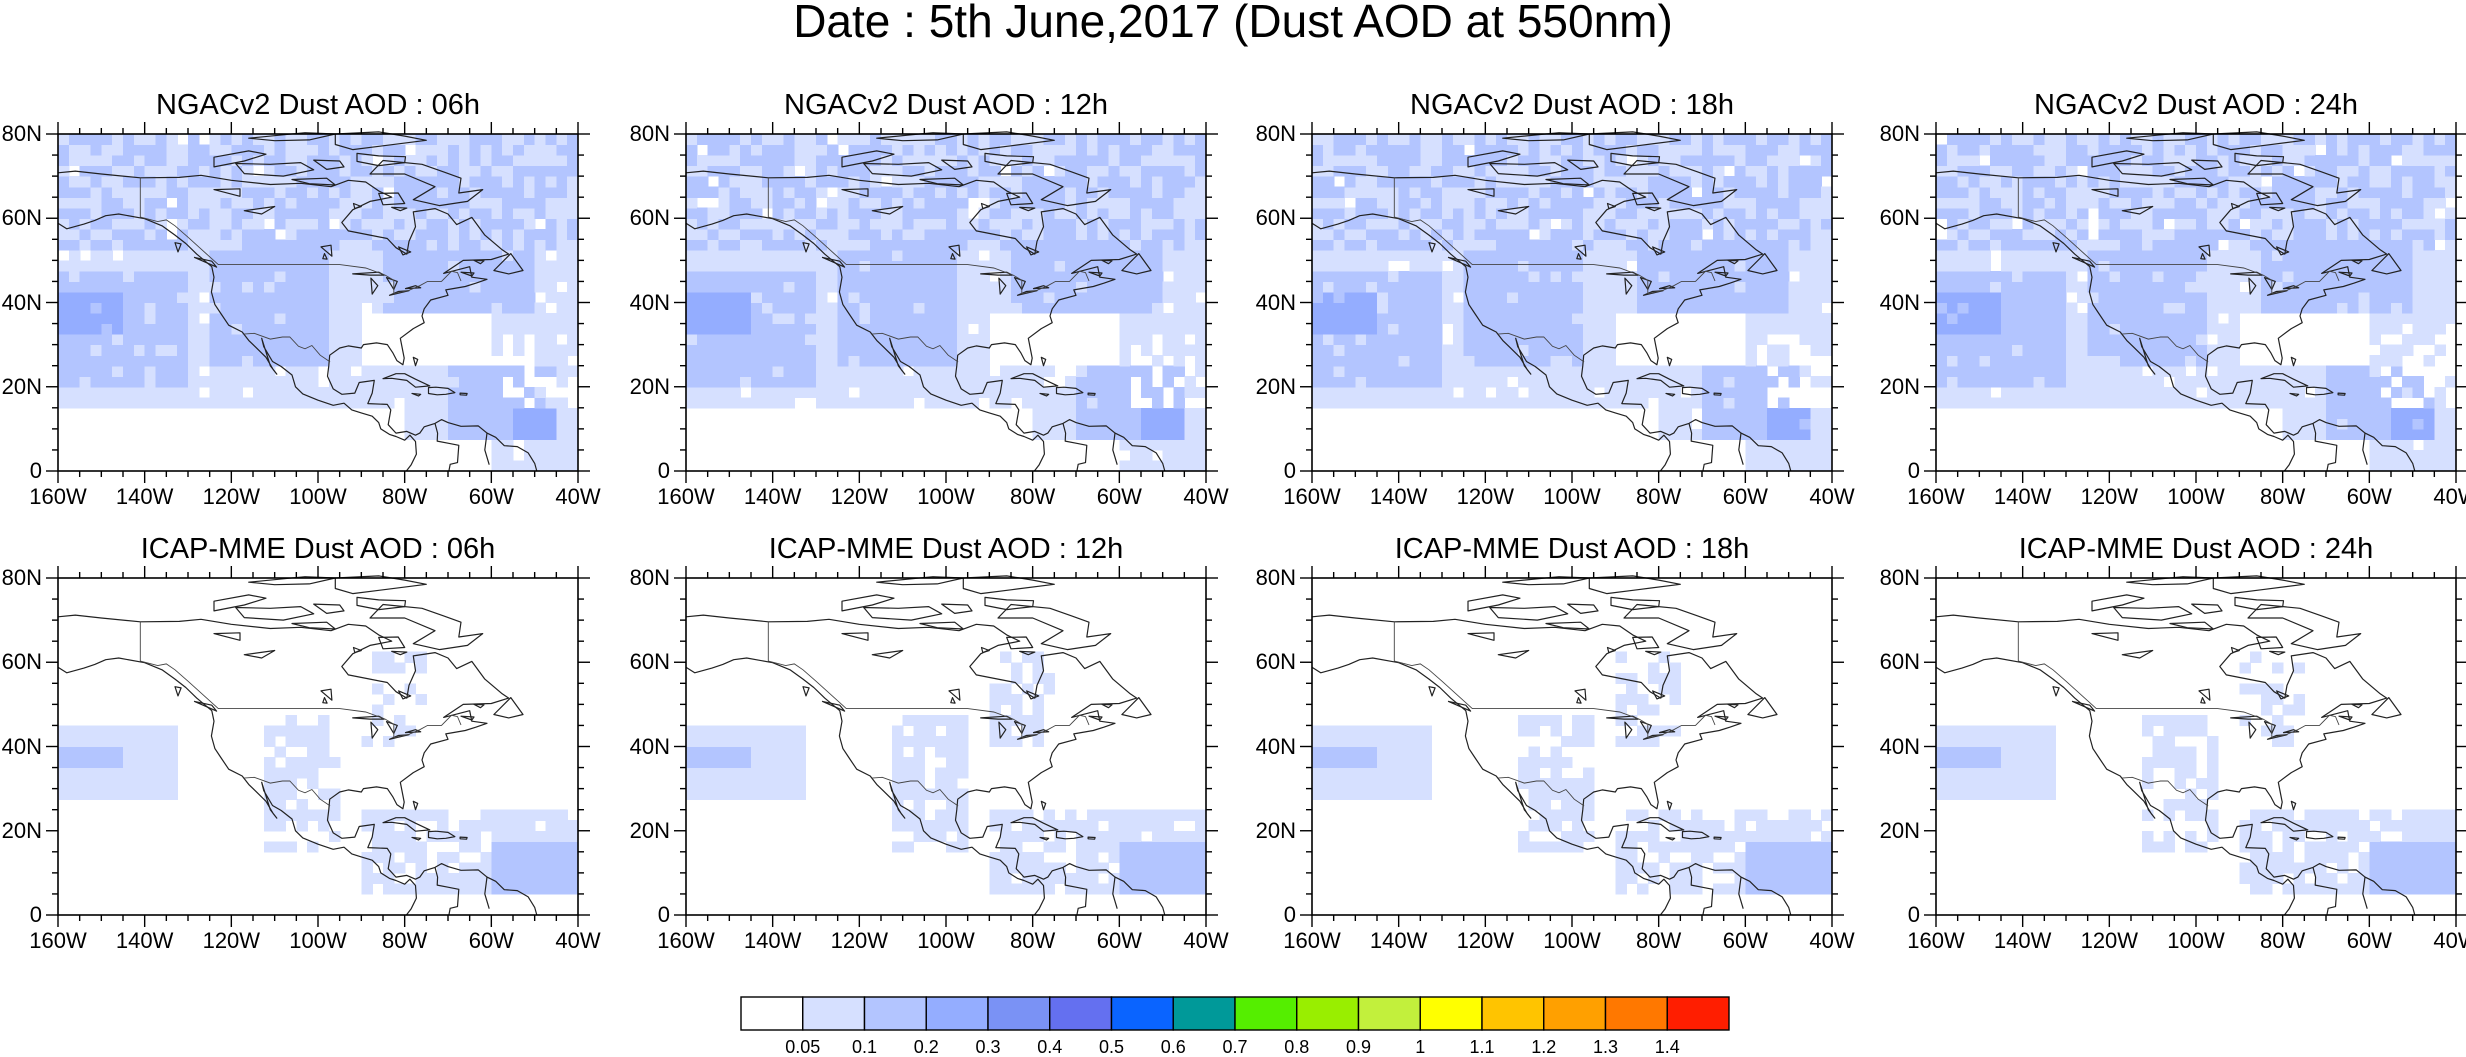 This screenshot has width=2466, height=1057. Describe the element at coordinates (318, 105) in the screenshot. I see `panel-title: NGACv2 Dust AOD : 06h` at that location.